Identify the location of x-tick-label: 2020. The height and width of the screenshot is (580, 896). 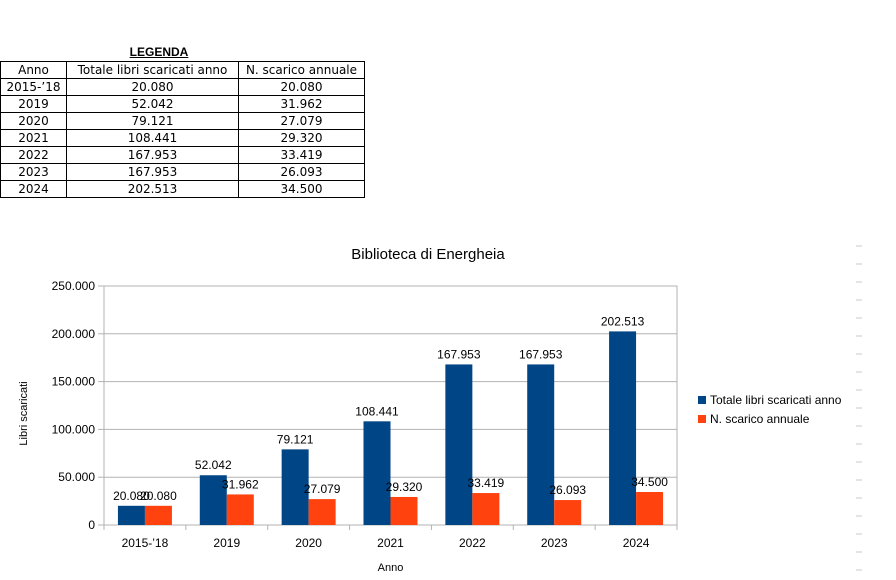
(308, 543).